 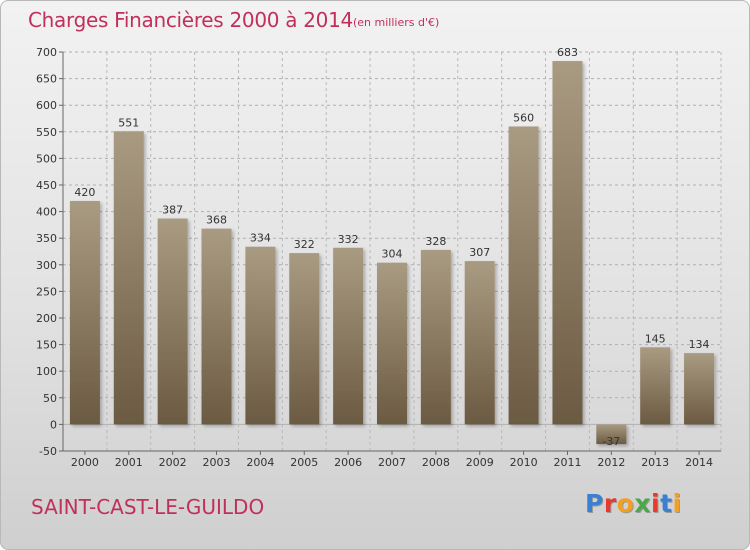 What do you see at coordinates (655, 386) in the screenshot?
I see `bar-2013` at bounding box center [655, 386].